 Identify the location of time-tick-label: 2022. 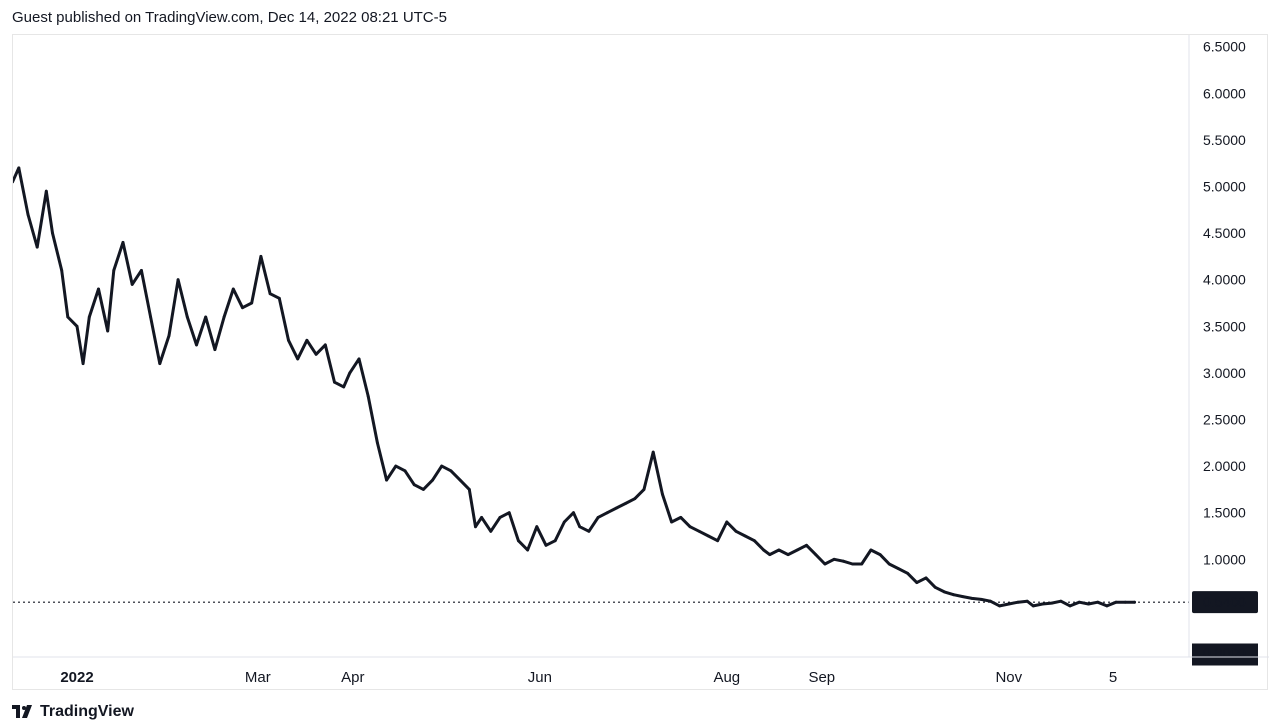
(76, 677).